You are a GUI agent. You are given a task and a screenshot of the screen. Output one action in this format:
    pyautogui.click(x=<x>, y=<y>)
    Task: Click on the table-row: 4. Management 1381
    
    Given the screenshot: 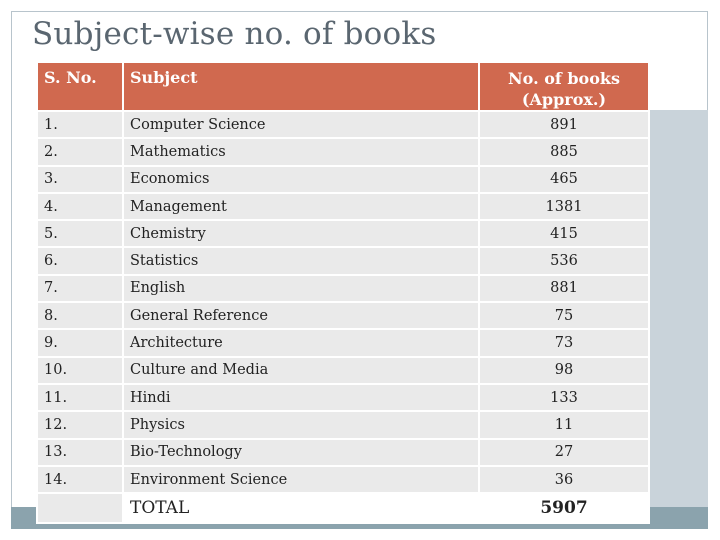 What is the action you would take?
    pyautogui.click(x=343, y=206)
    